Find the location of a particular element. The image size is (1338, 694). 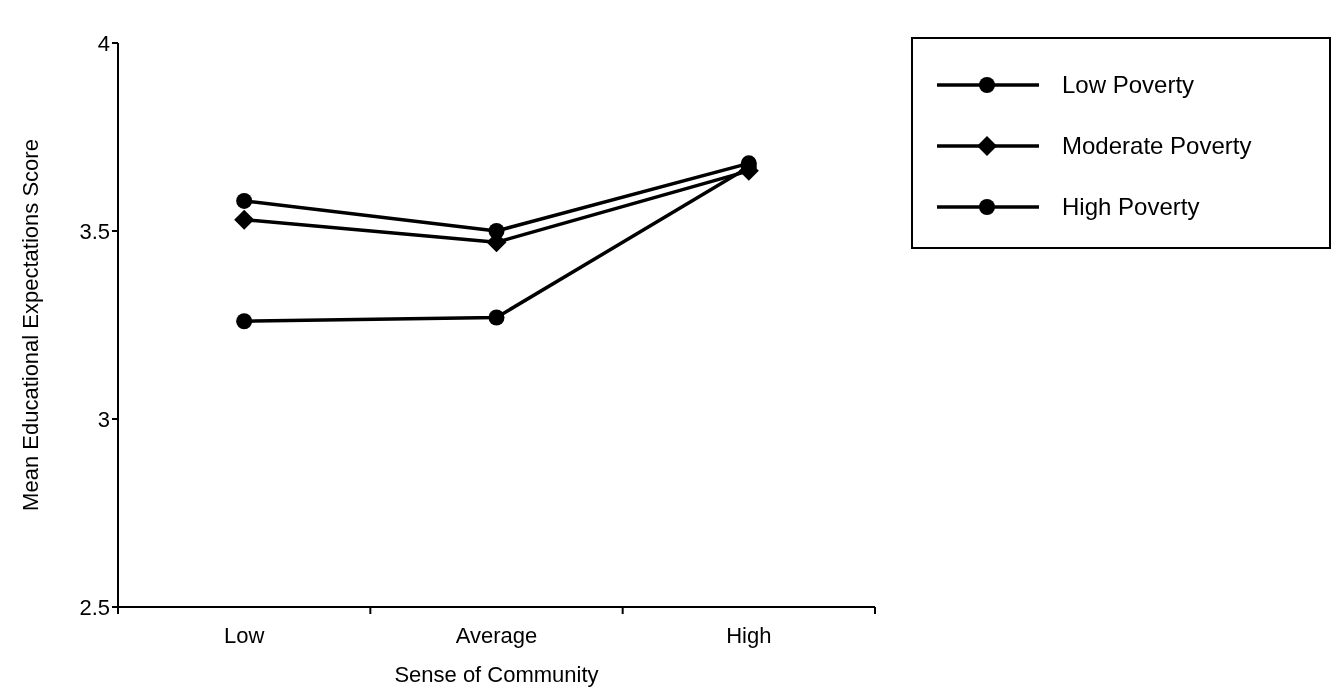

x-axis-title: Sense of Community is located at coordinates (496, 674).